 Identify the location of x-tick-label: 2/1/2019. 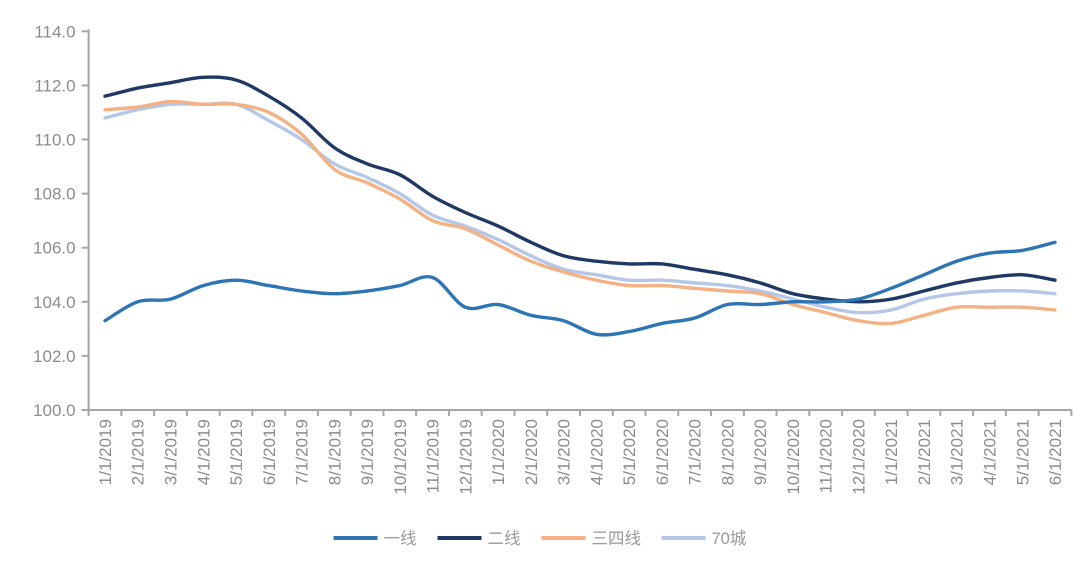
(138, 452).